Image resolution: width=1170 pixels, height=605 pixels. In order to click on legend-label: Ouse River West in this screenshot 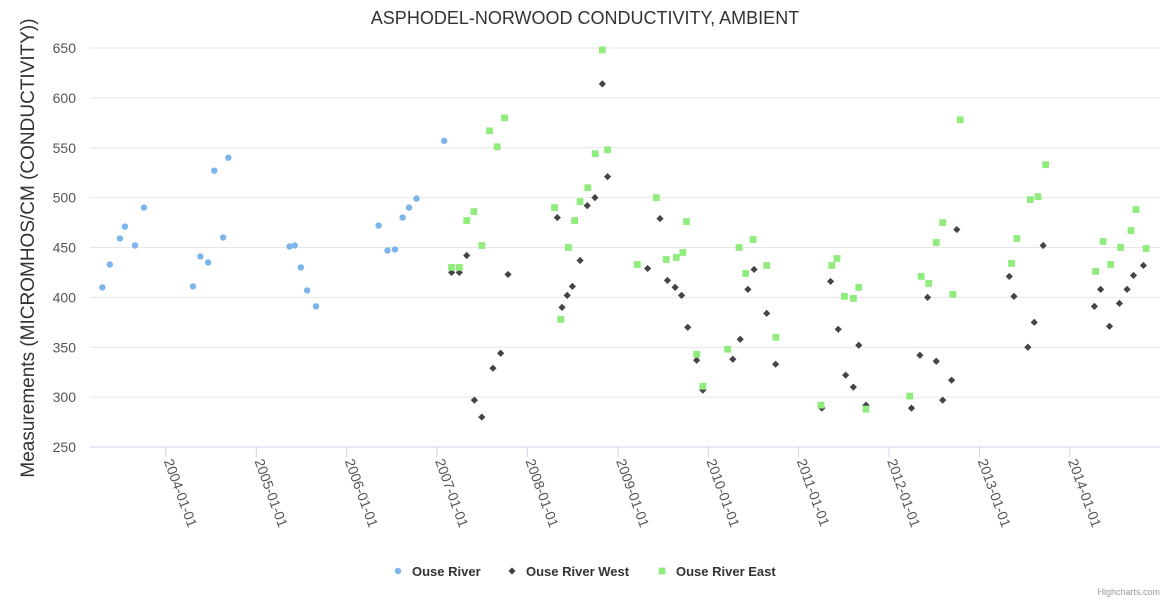, I will do `click(578, 571)`.